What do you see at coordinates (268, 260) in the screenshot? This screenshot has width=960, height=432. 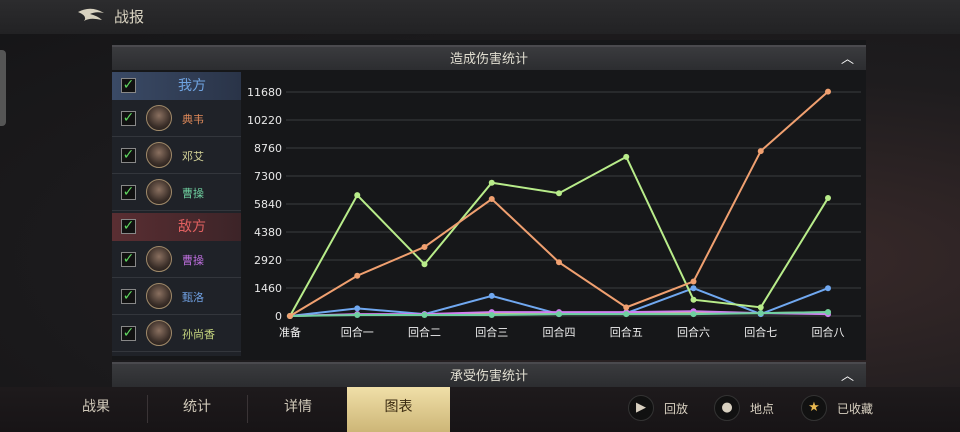 I see `y-tick-label: 2920` at bounding box center [268, 260].